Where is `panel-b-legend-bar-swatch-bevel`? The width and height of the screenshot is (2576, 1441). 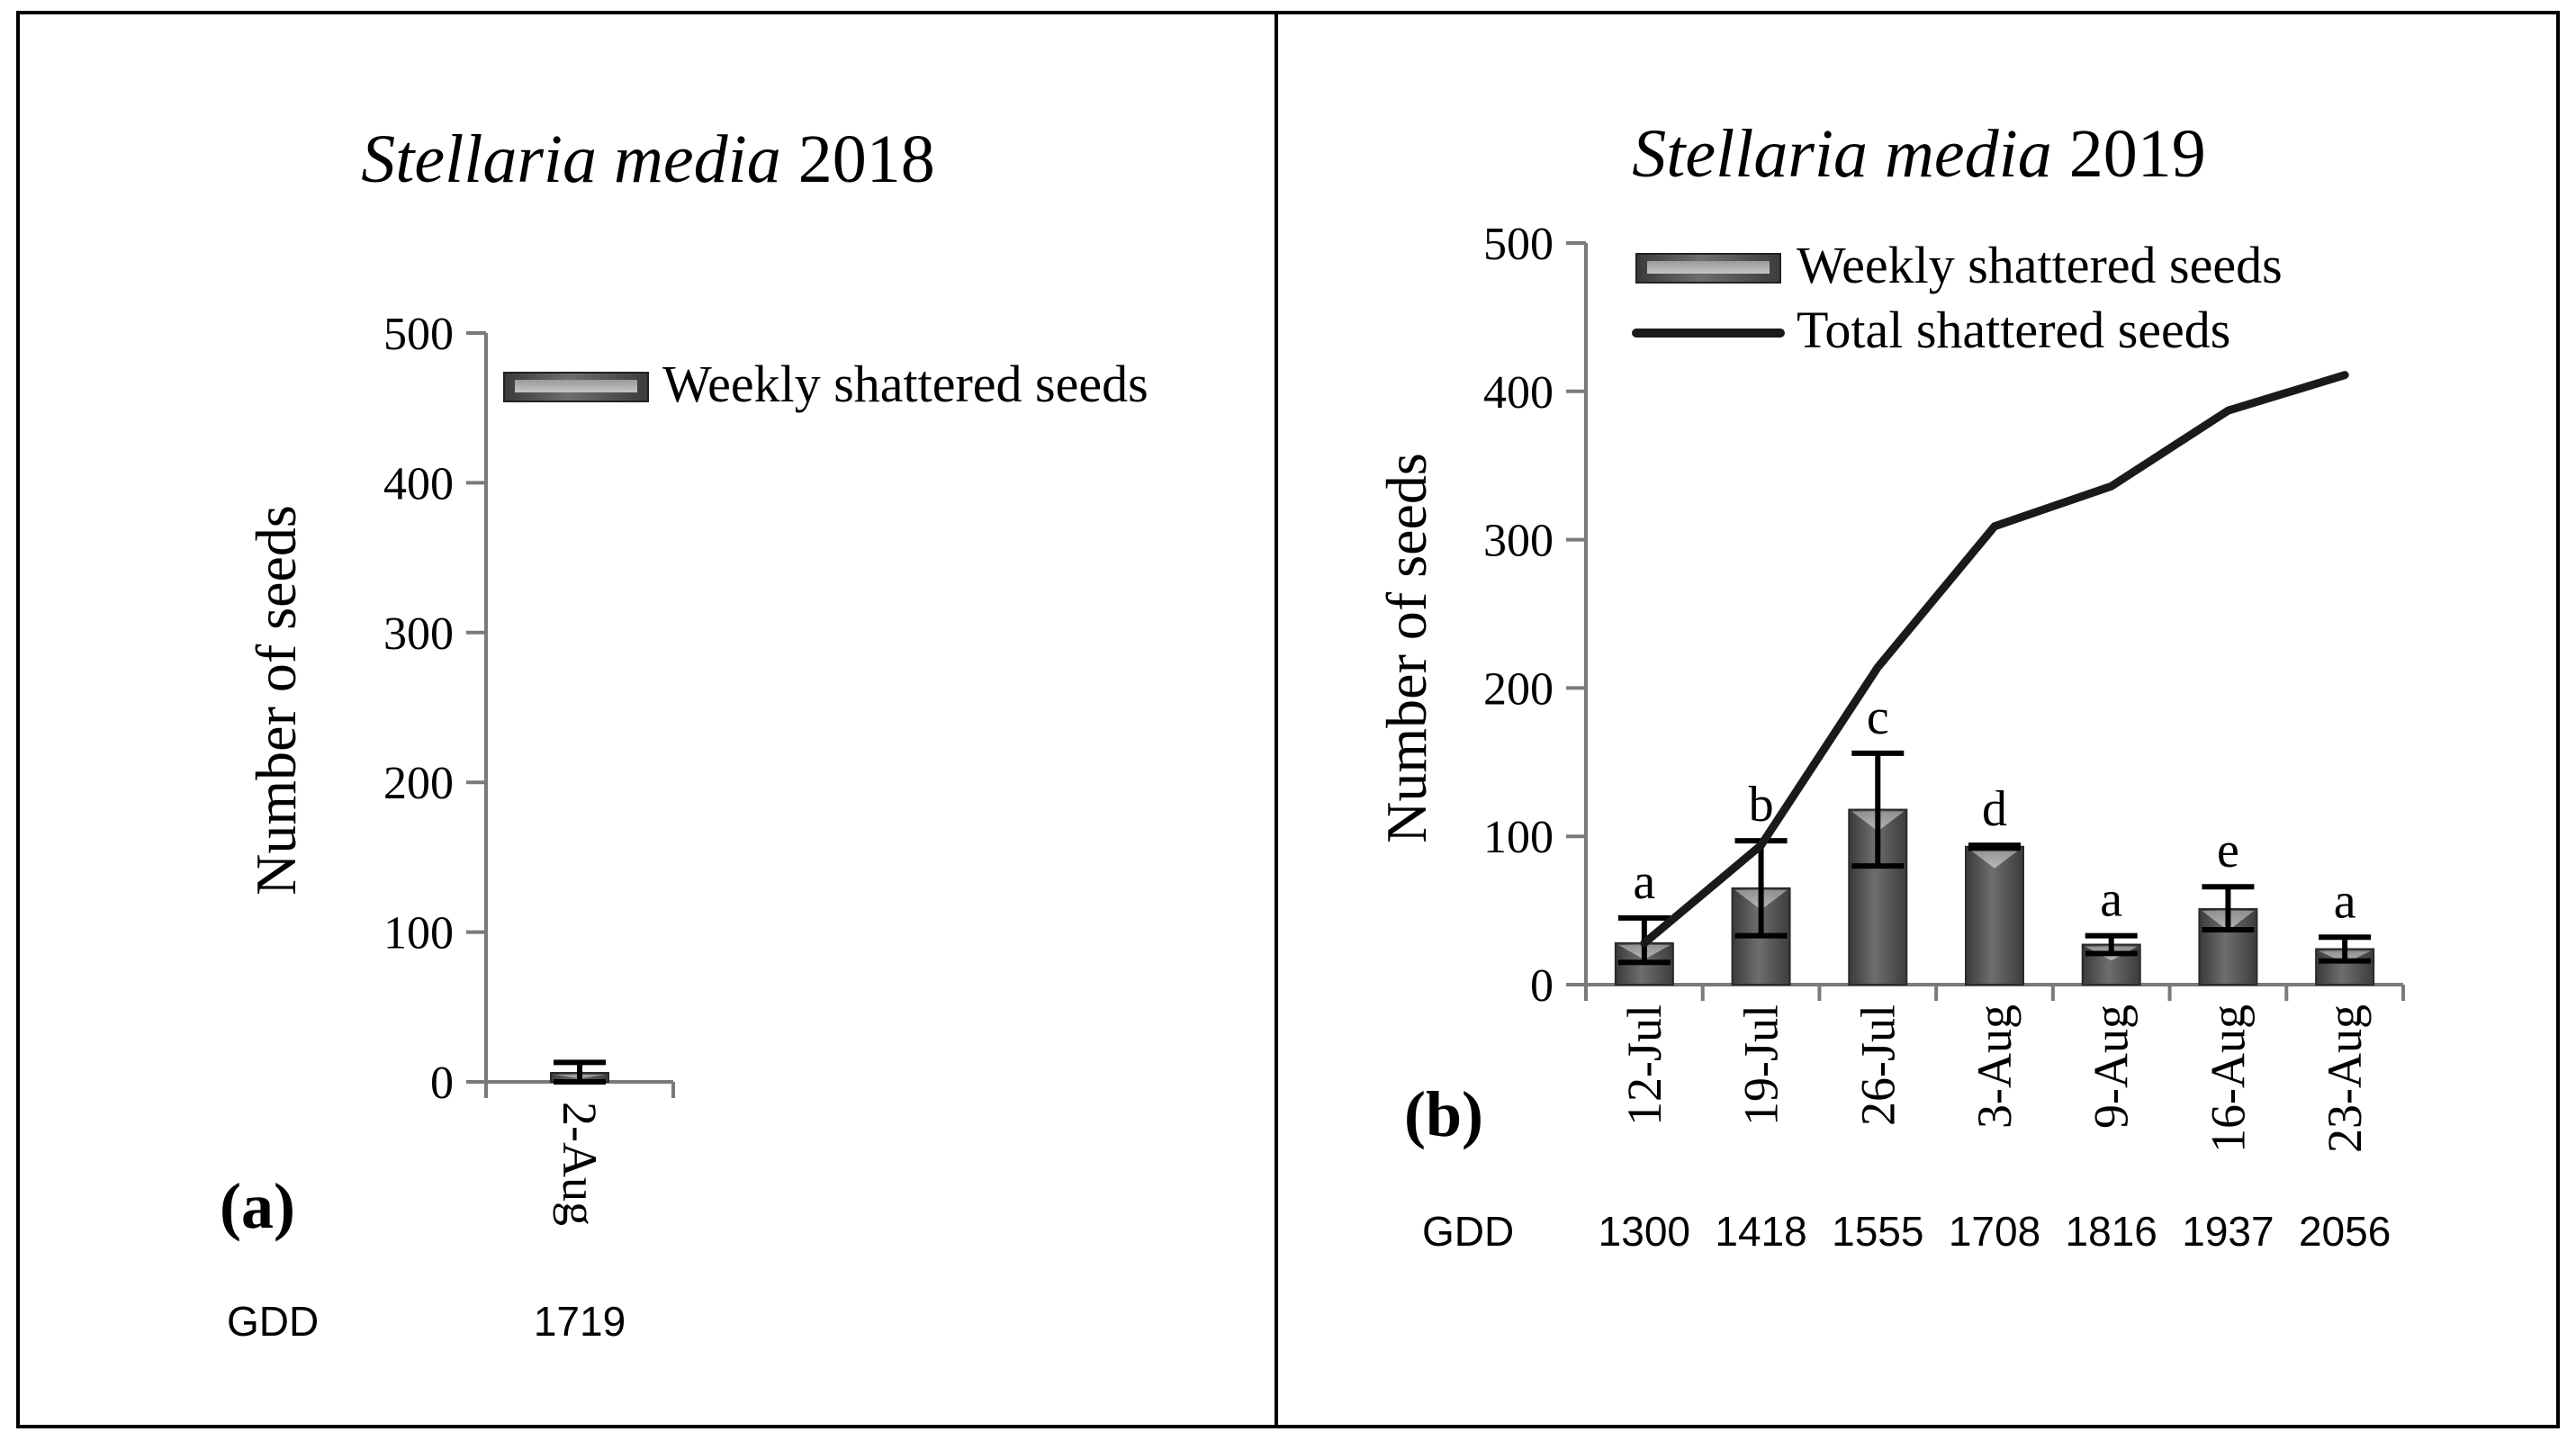
panel-b-legend-bar-swatch-bevel is located at coordinates (1708, 267).